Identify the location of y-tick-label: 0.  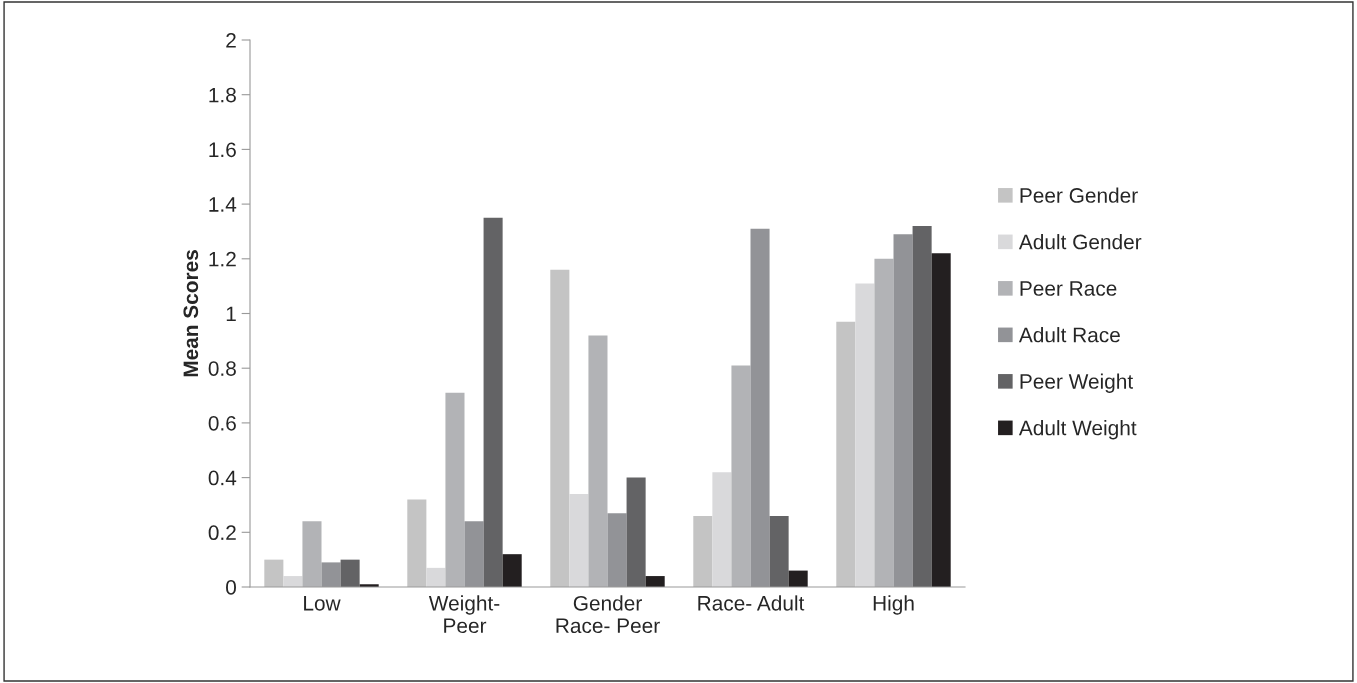
(231, 587).